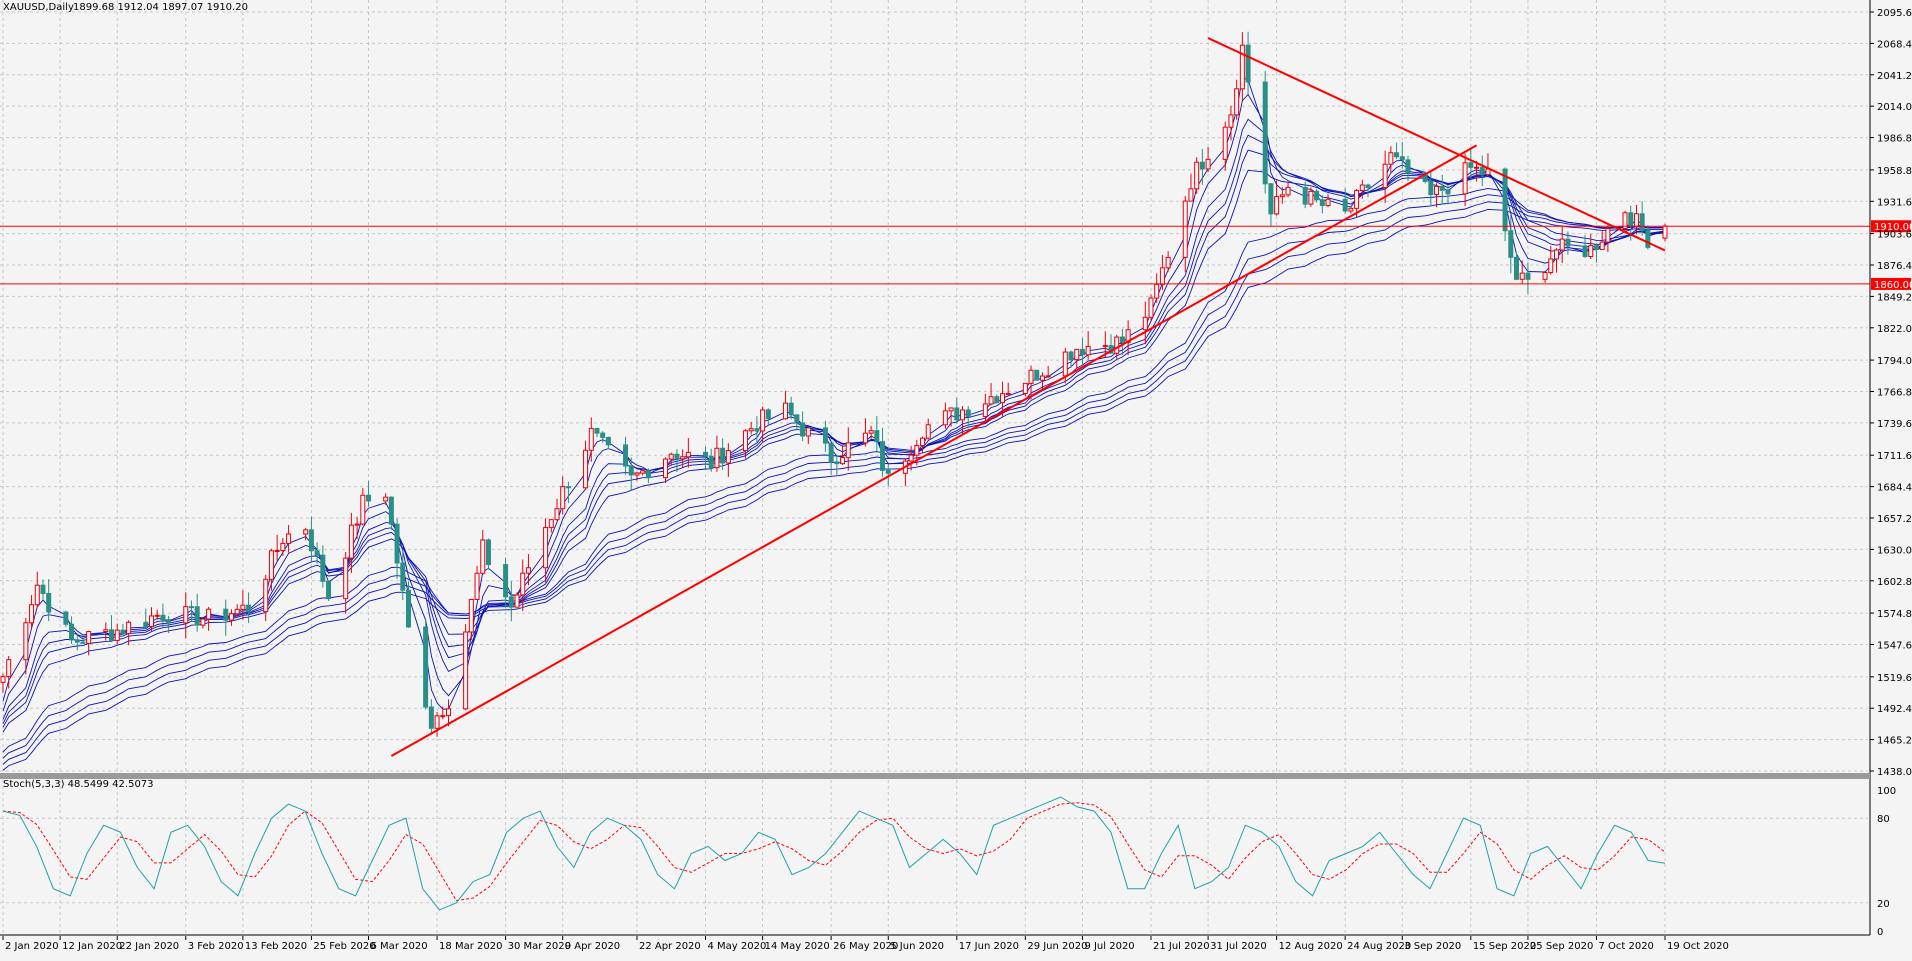  What do you see at coordinates (1894, 266) in the screenshot?
I see `y-tick-label: 1876.40` at bounding box center [1894, 266].